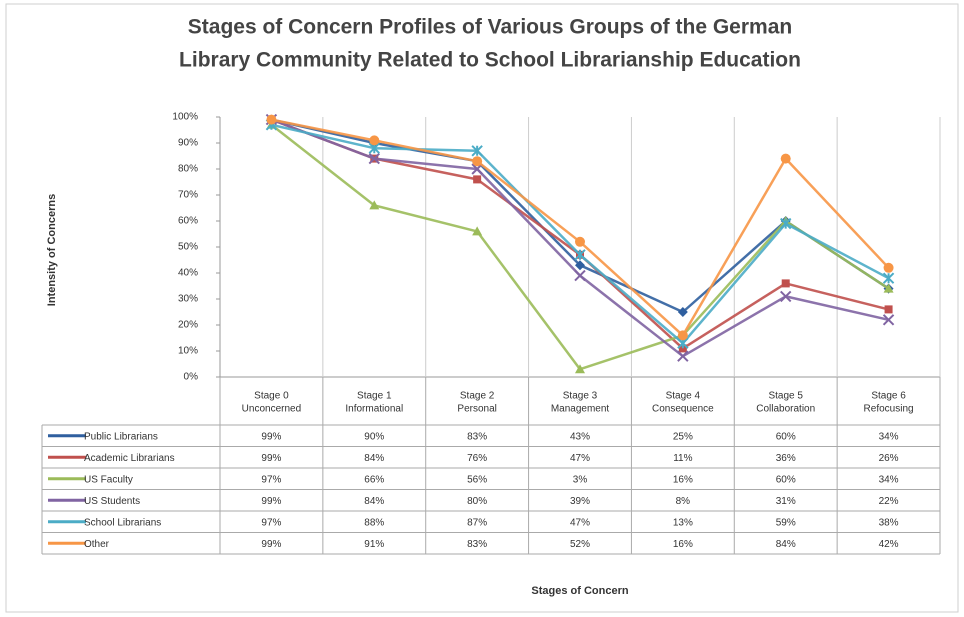 This screenshot has height=617, width=964. Describe the element at coordinates (188, 299) in the screenshot. I see `y-tick-label: 30%` at that location.